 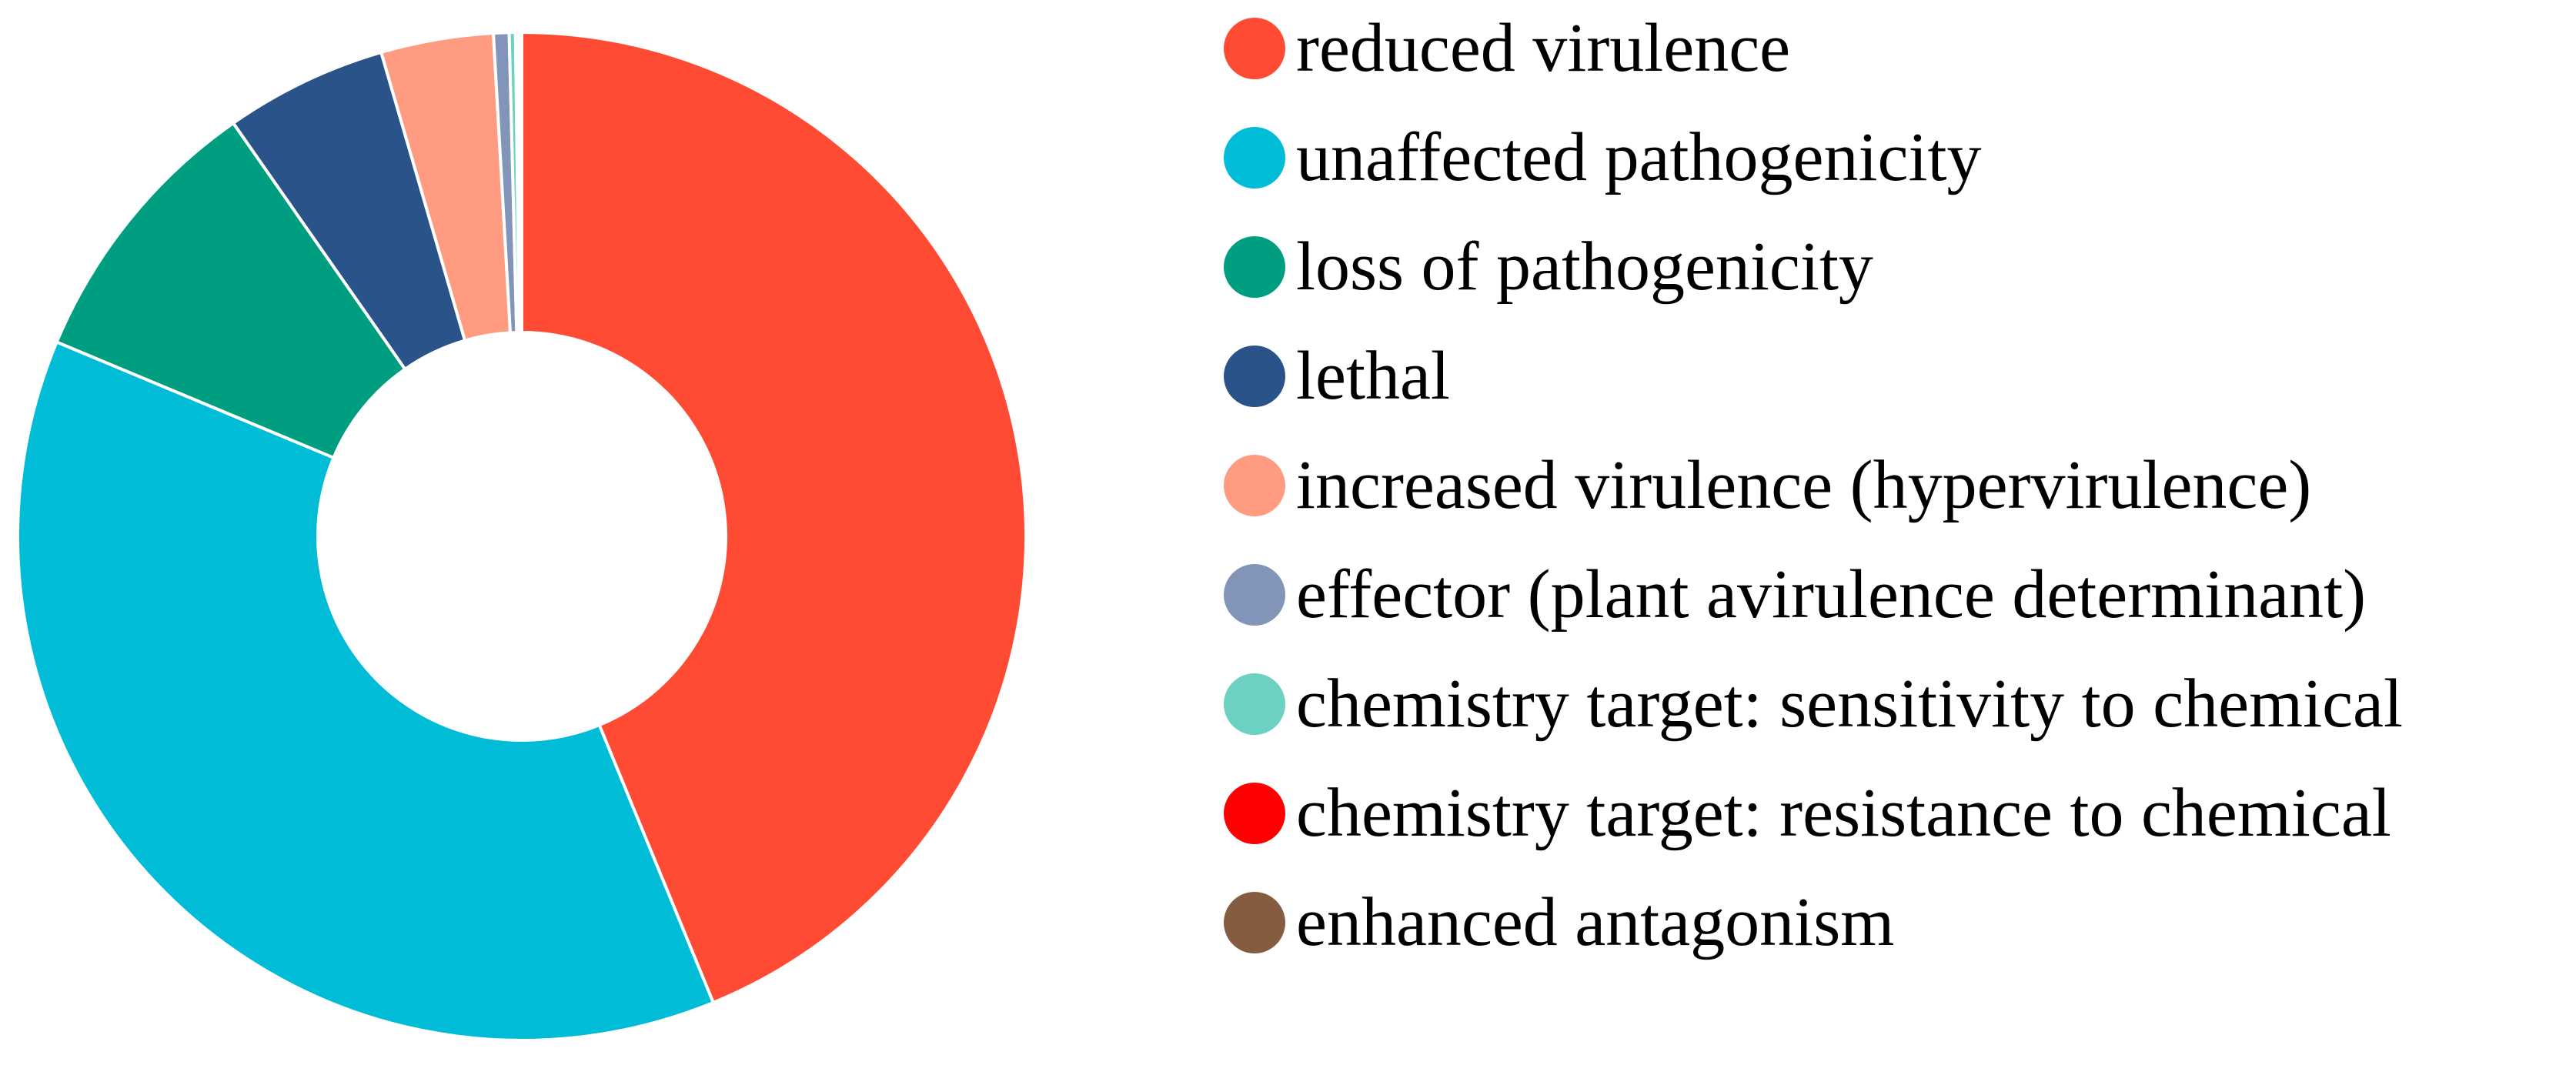 I want to click on legend-item-loss-of-pathogenicity: loss of pathogenicity, so click(x=1548, y=267).